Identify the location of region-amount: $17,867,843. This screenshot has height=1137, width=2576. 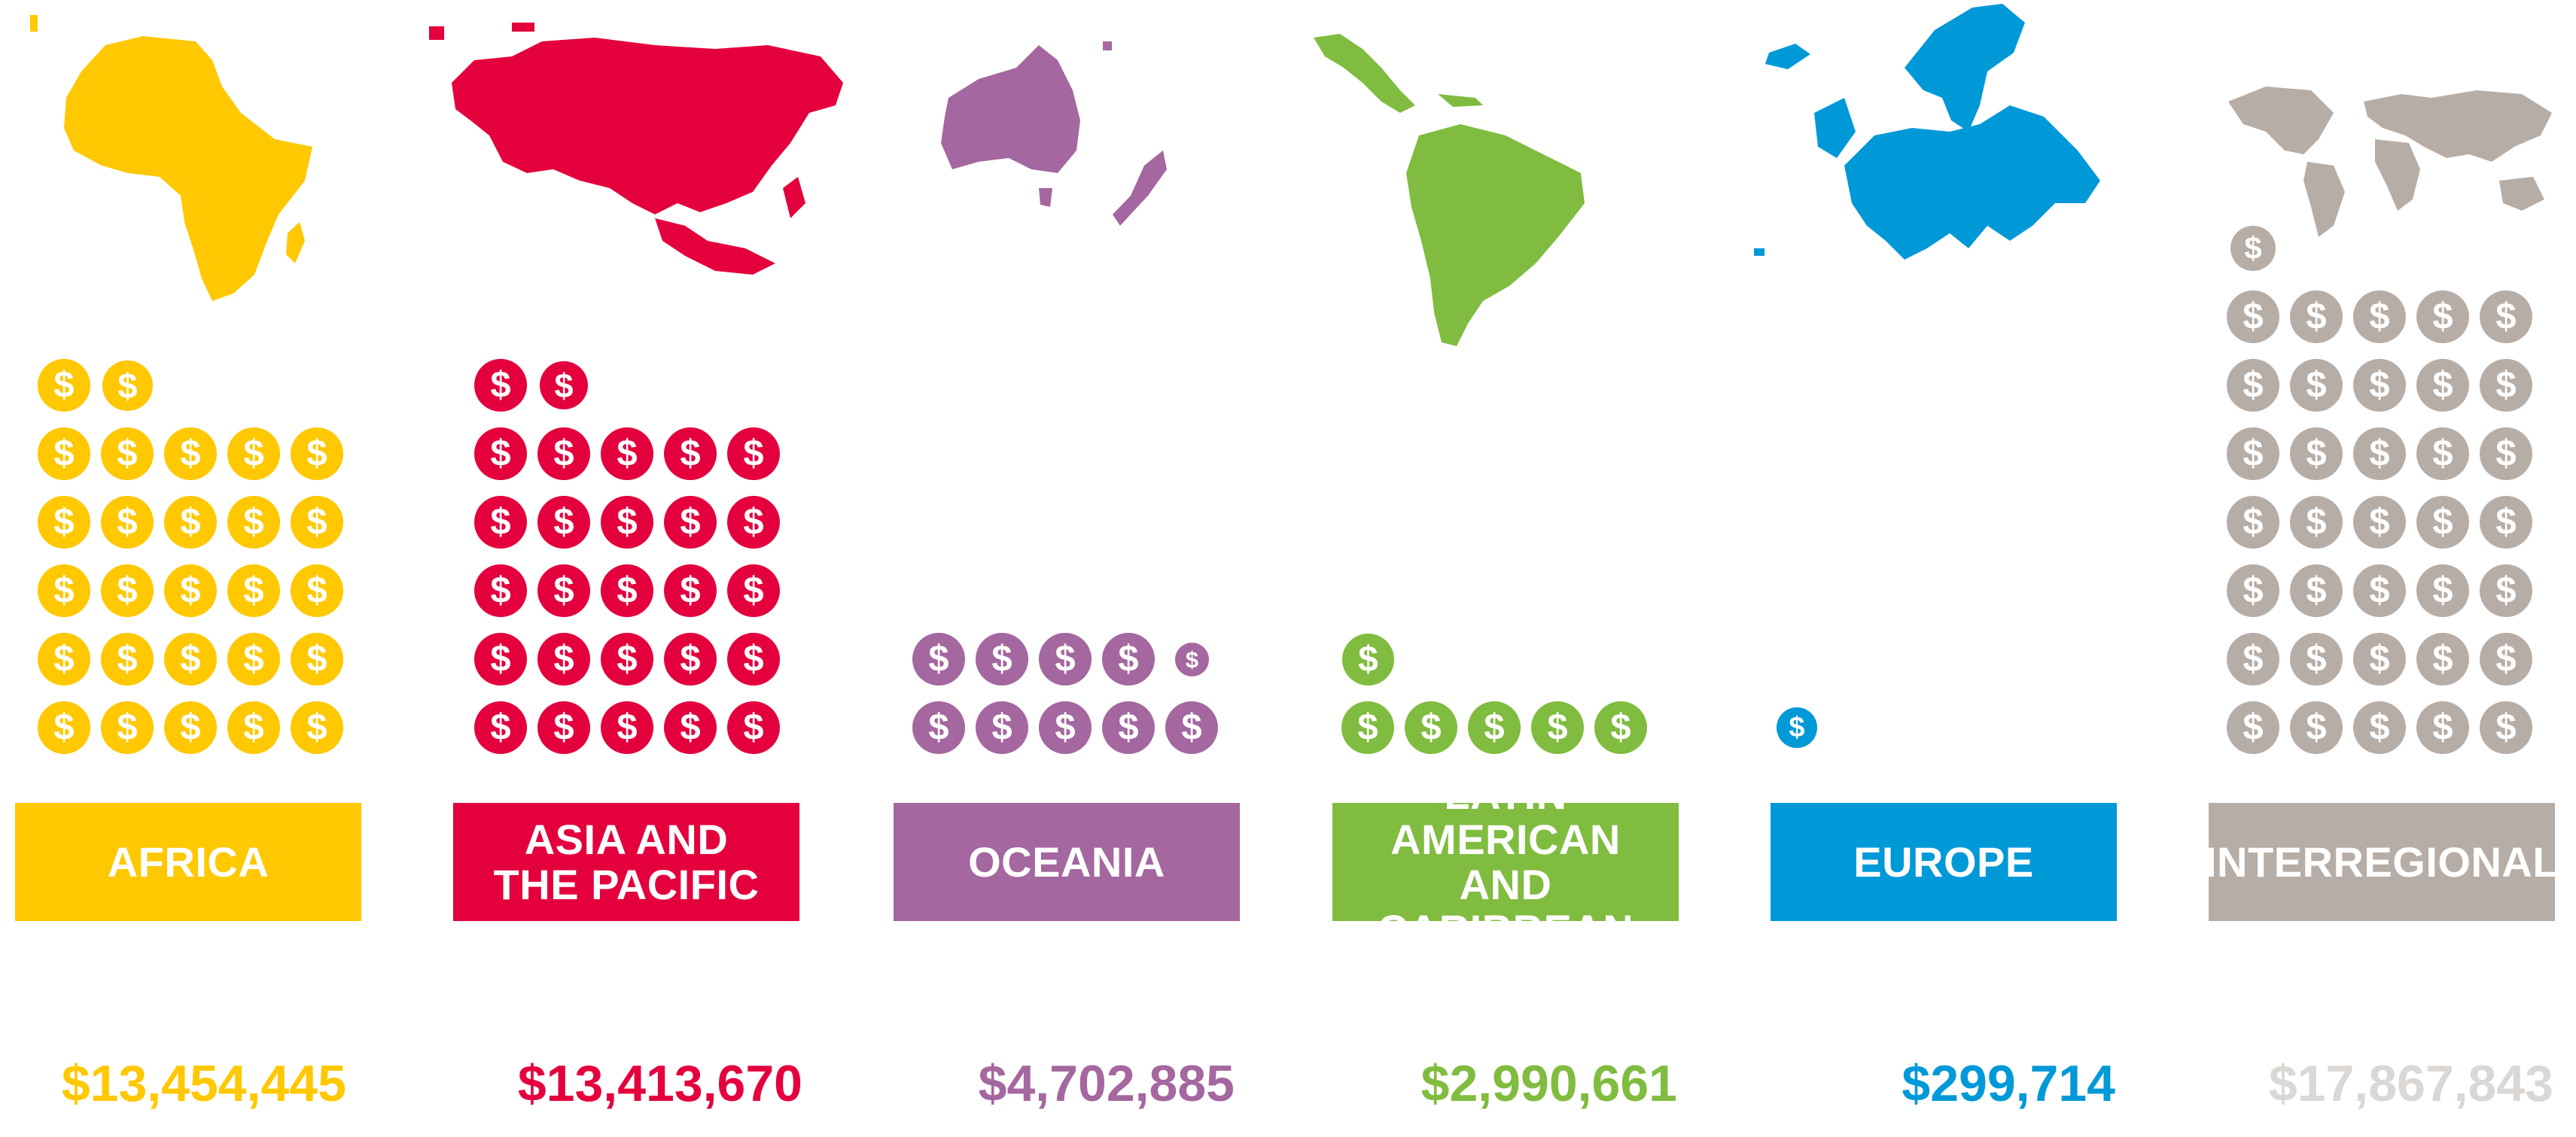
(2410, 1083).